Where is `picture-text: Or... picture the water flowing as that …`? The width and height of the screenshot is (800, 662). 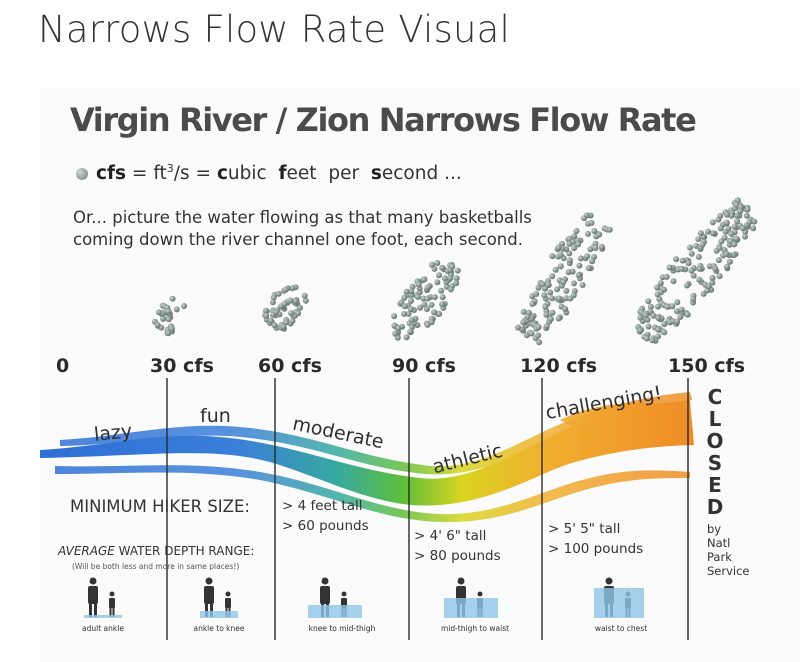 picture-text: Or... picture the water flowing as that … is located at coordinates (302, 229).